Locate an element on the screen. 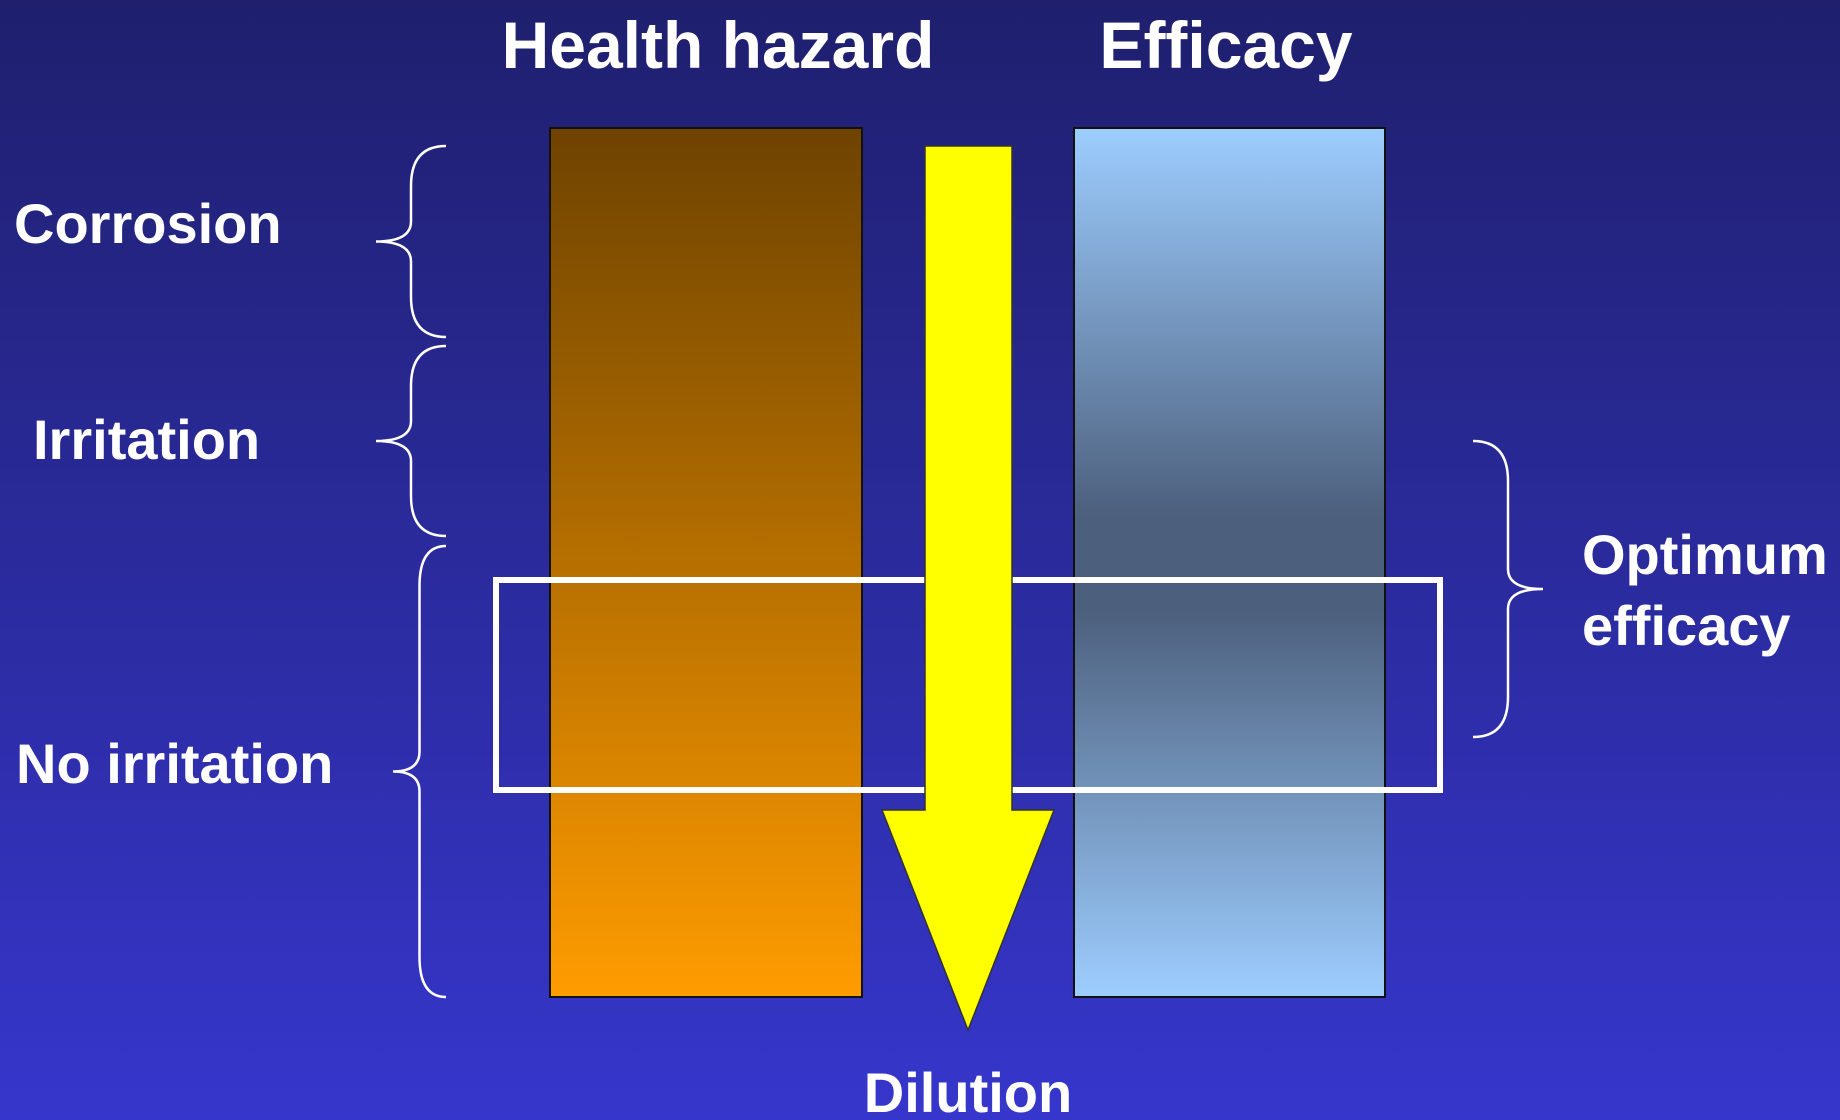 The image size is (1840, 1120). optimum-label: Optimum is located at coordinates (1705, 554).